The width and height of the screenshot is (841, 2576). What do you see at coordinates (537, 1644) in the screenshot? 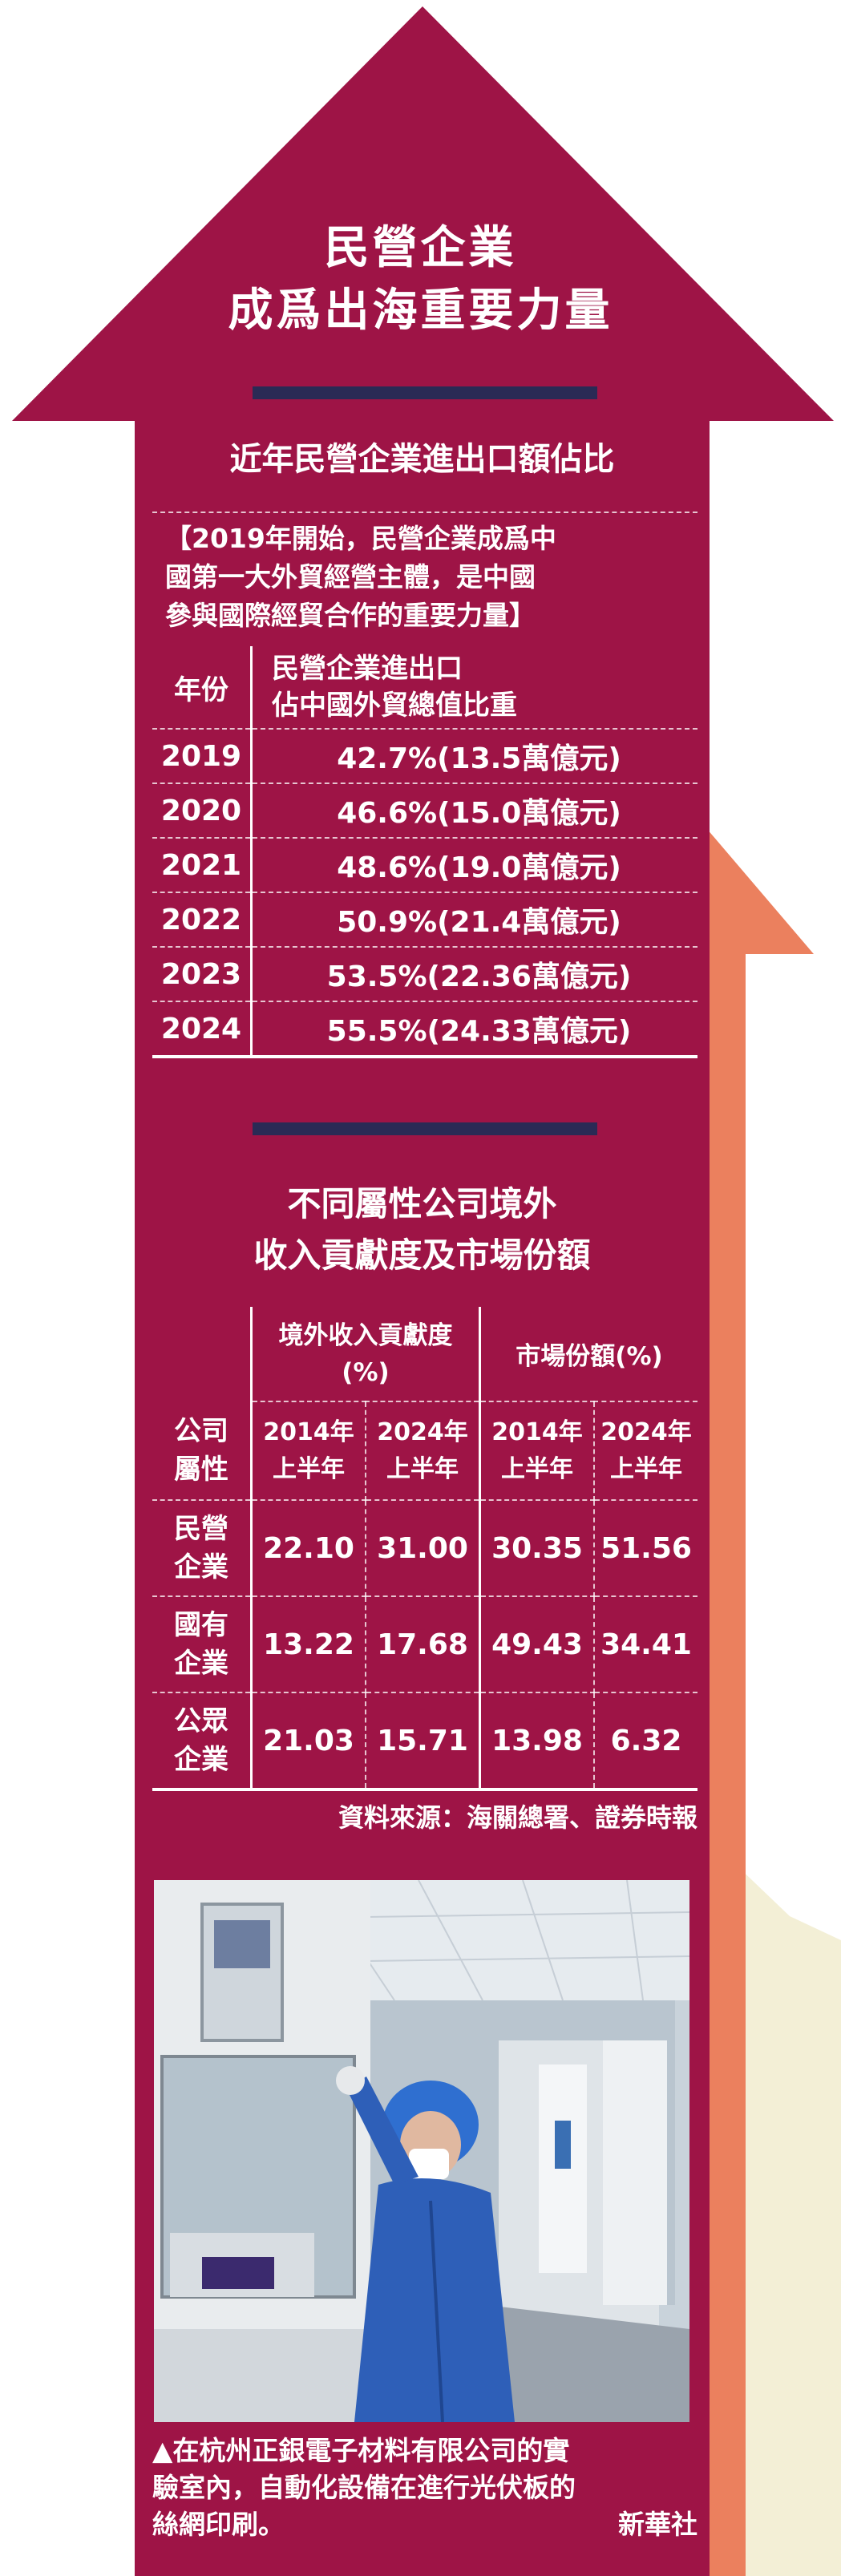
I see `table2-cell: 49.43` at bounding box center [537, 1644].